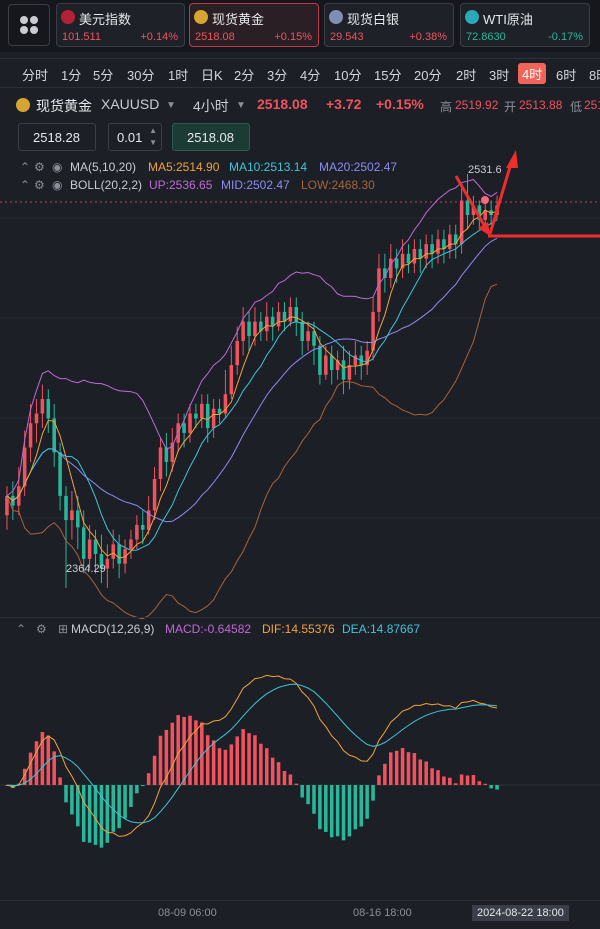 The height and width of the screenshot is (929, 600). Describe the element at coordinates (344, 104) in the screenshot. I see `price-change: +3.72` at that location.